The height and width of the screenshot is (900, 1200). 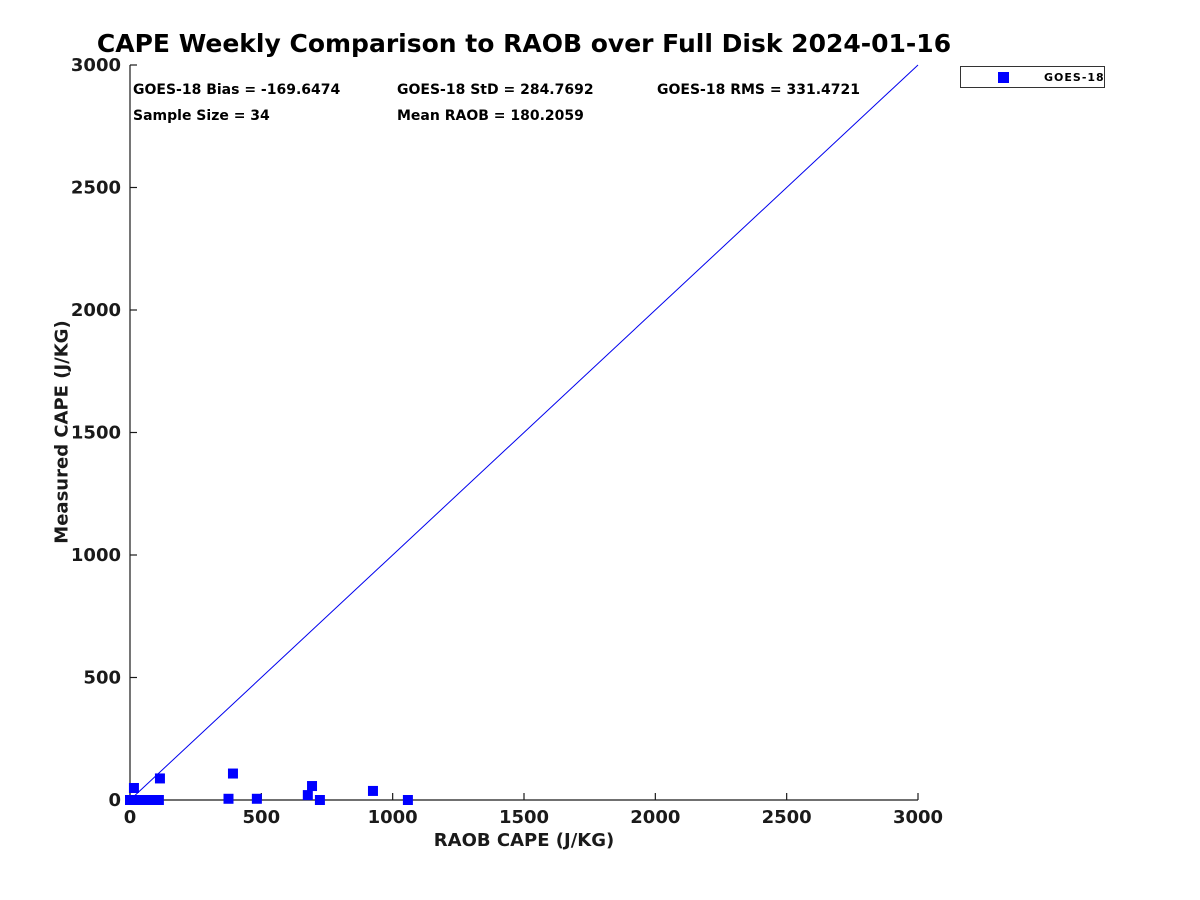 I want to click on legend-series-label: GOES-18, so click(x=1074, y=77).